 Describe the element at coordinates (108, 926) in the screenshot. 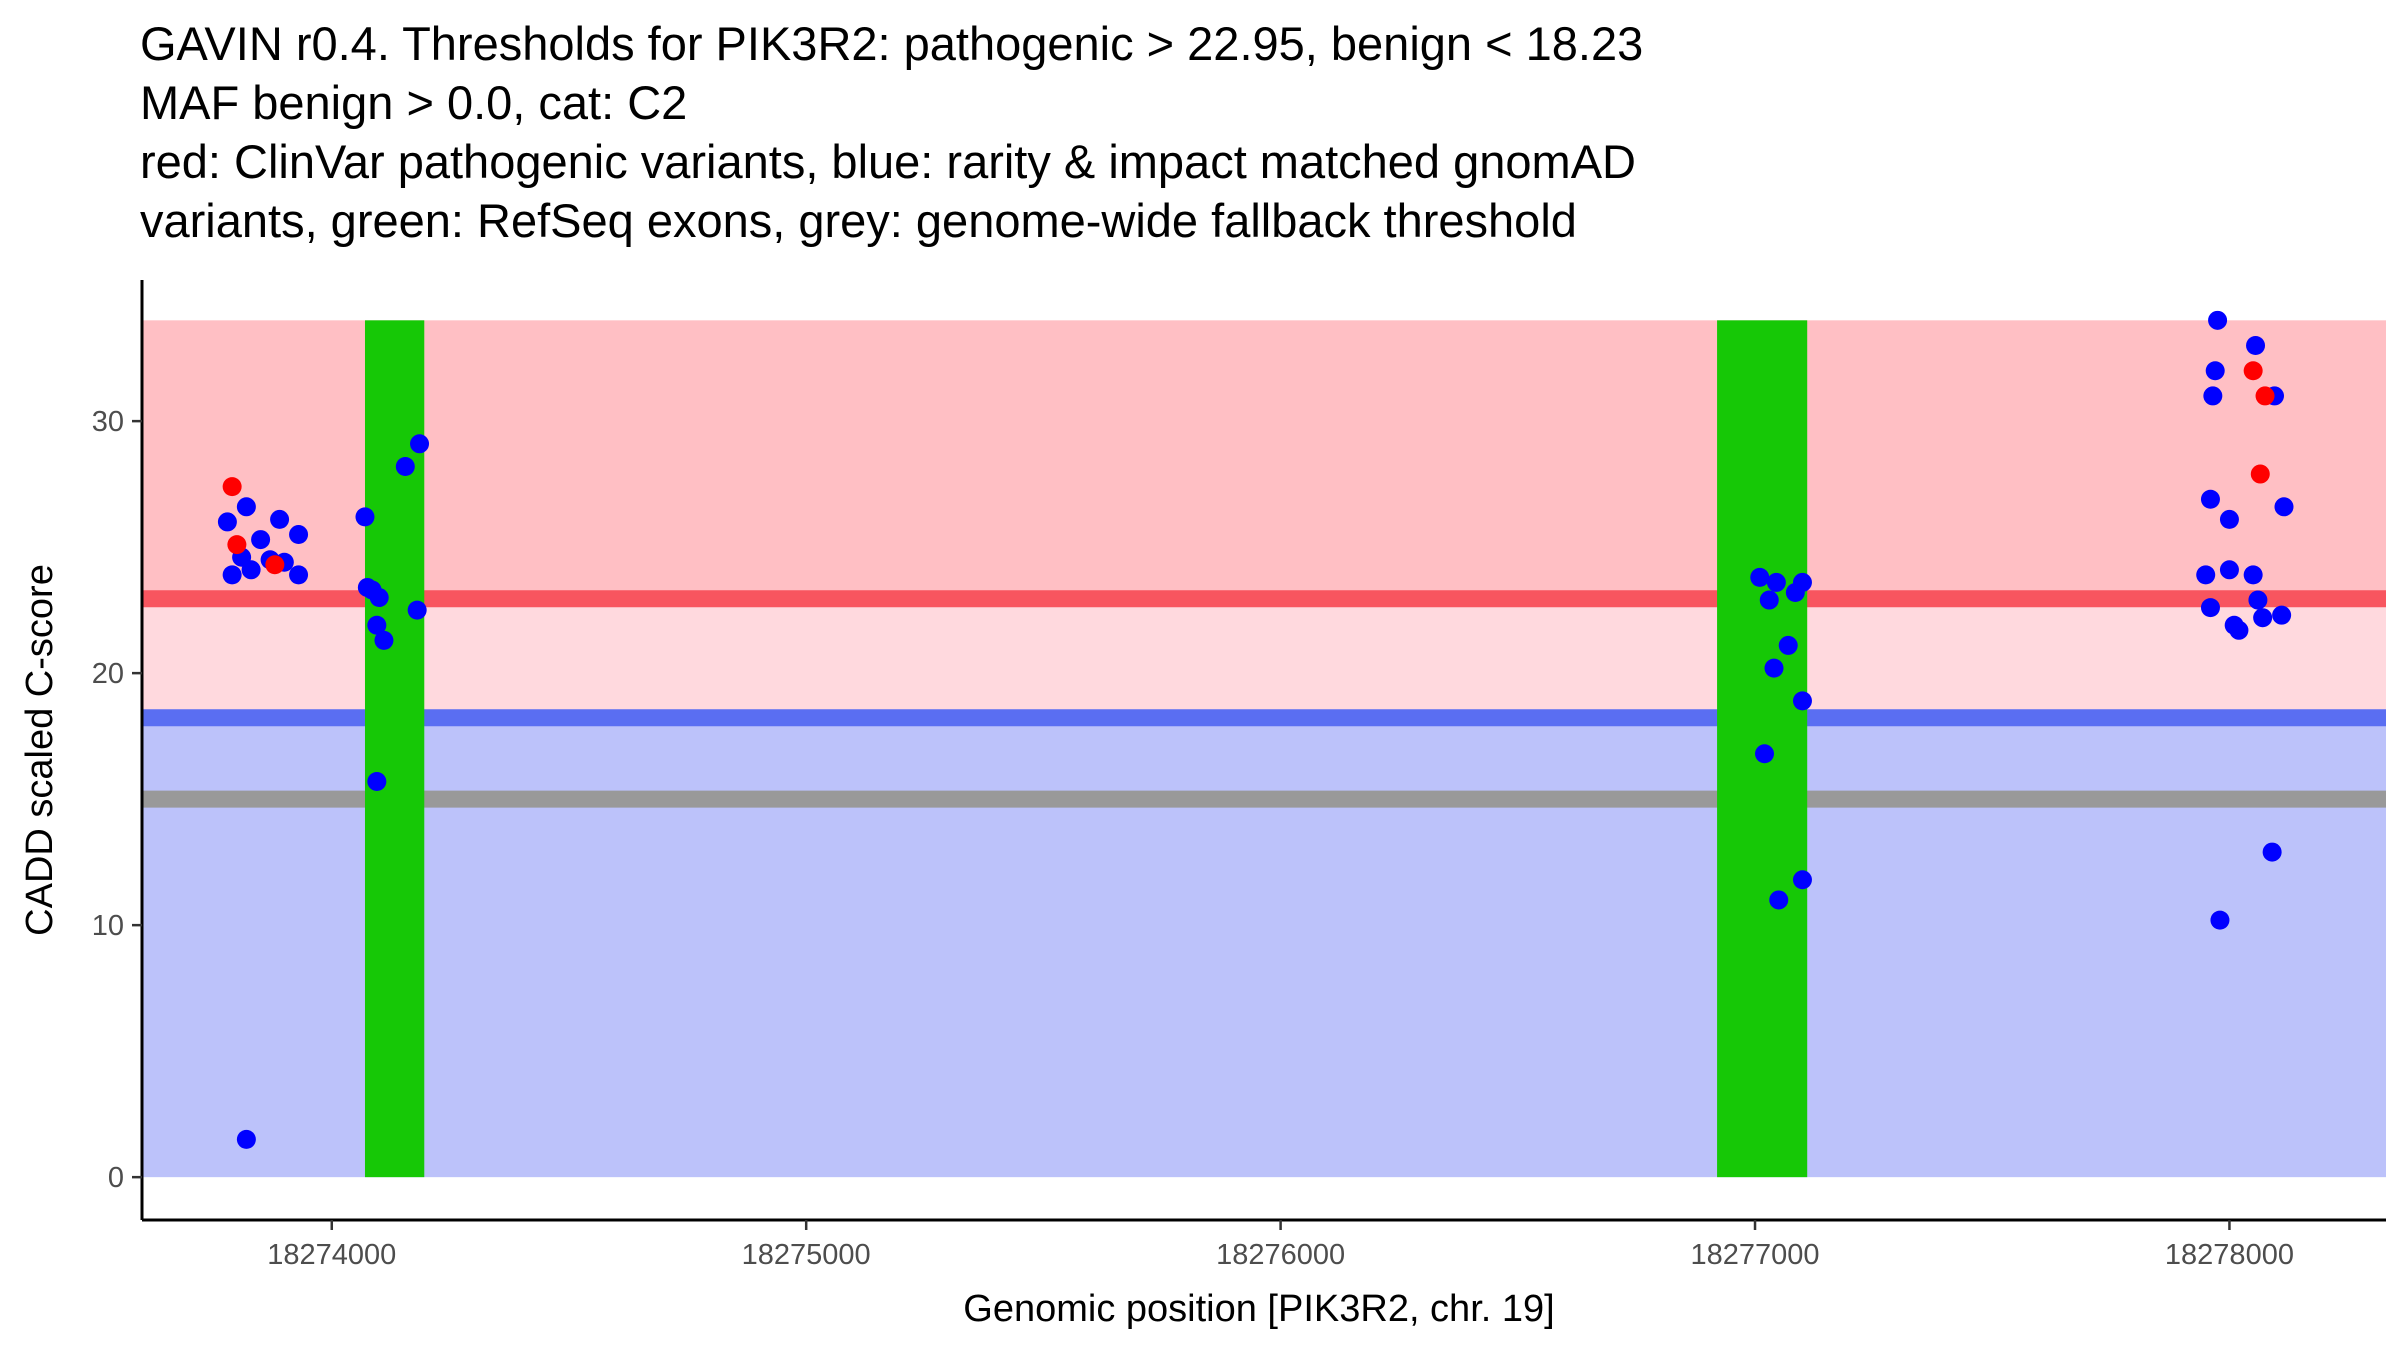

I see `y-tick-label: 10` at that location.